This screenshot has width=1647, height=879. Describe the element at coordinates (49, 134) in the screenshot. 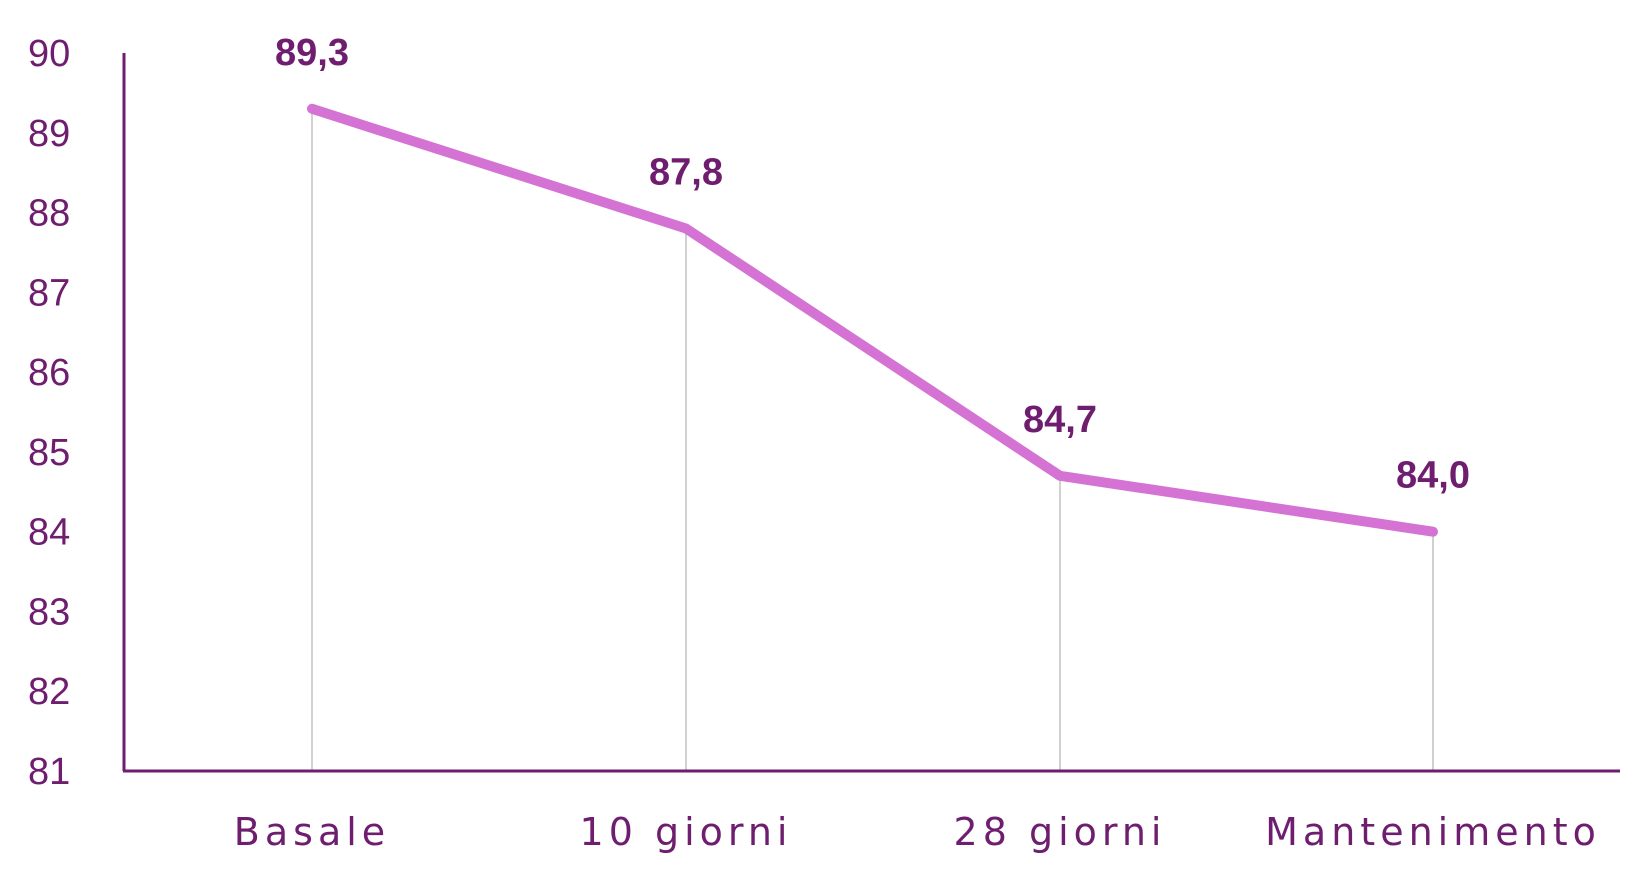

I see `y-tick-label: 89` at that location.